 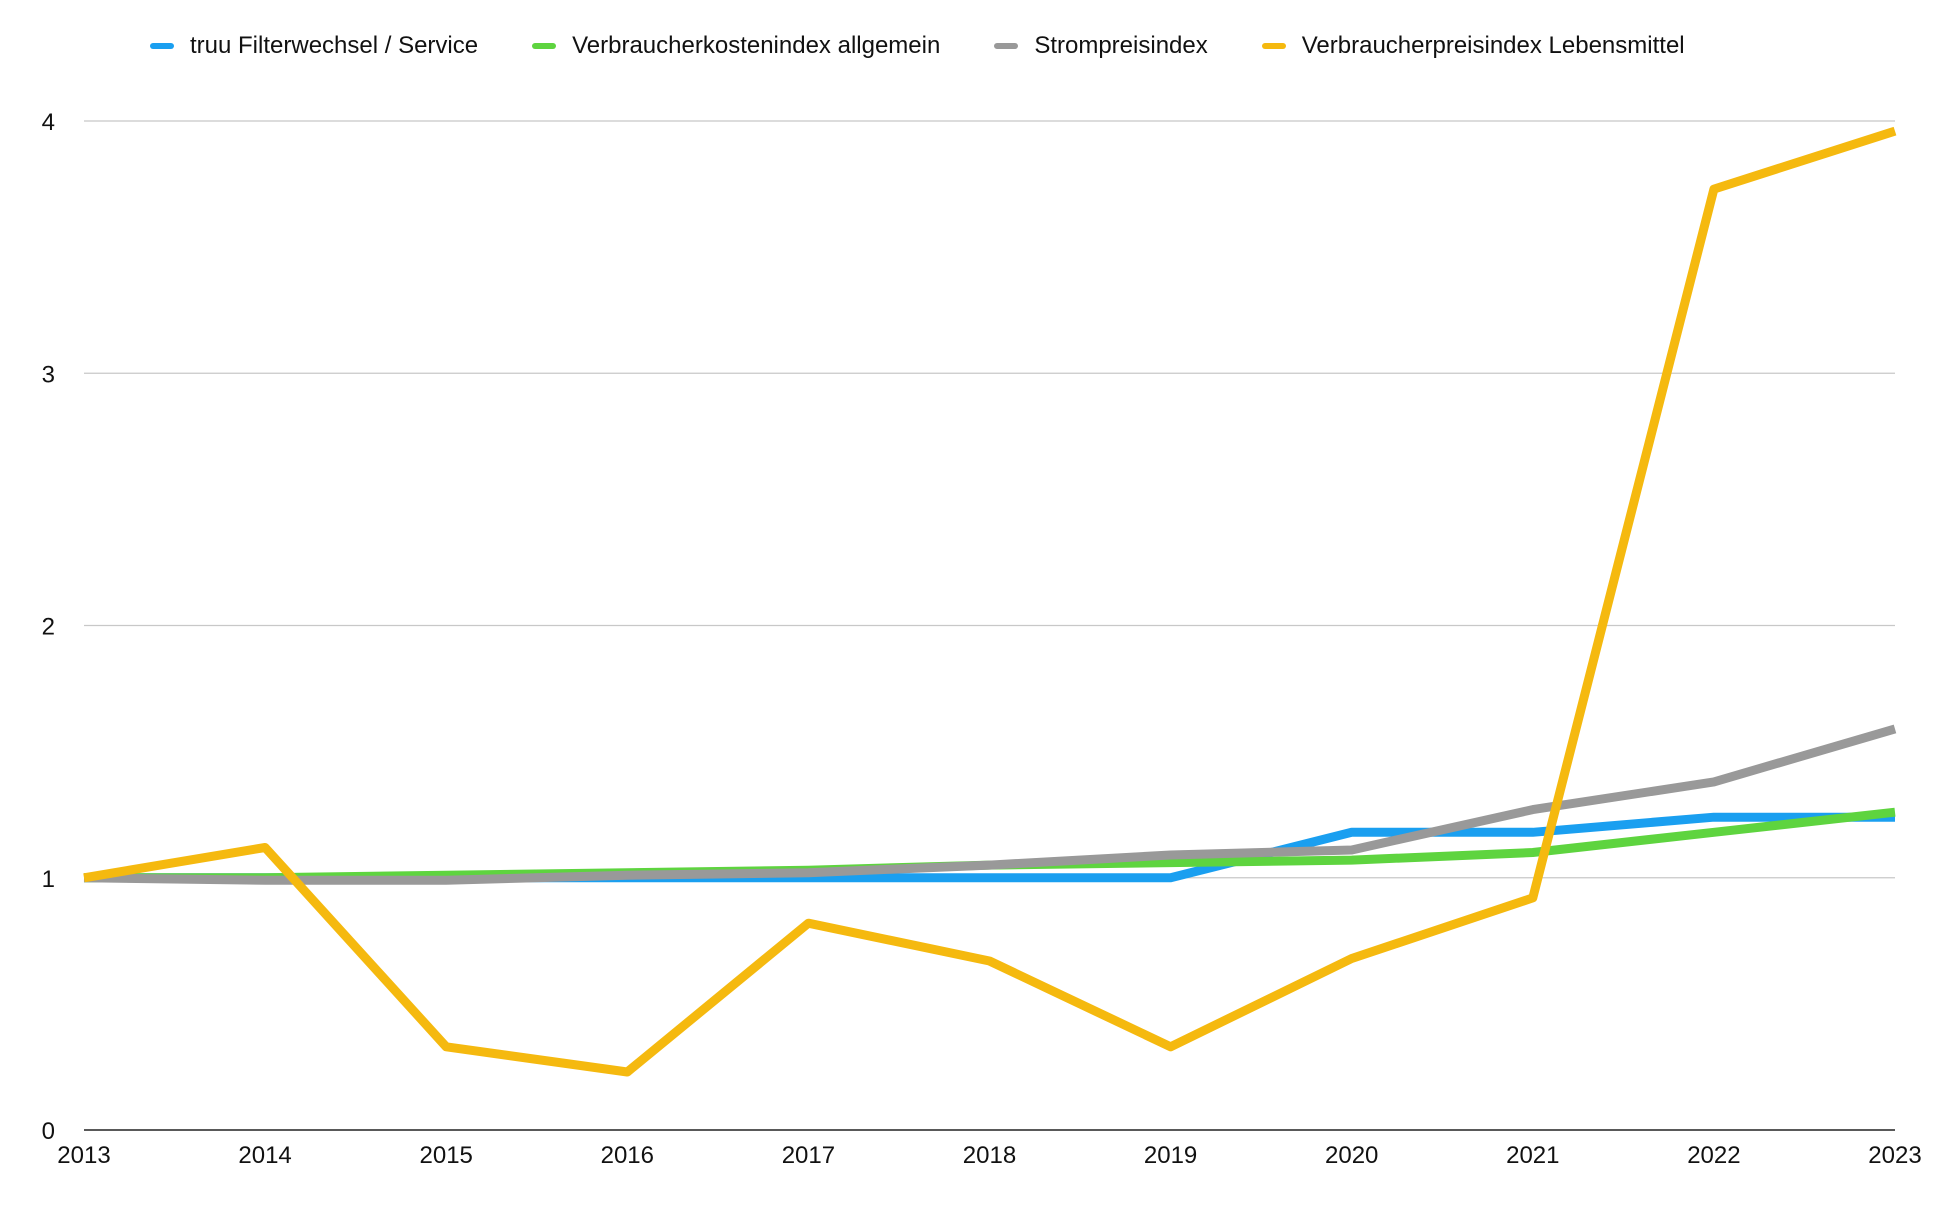 What do you see at coordinates (48, 879) in the screenshot?
I see `y-tick-label-1: 1` at bounding box center [48, 879].